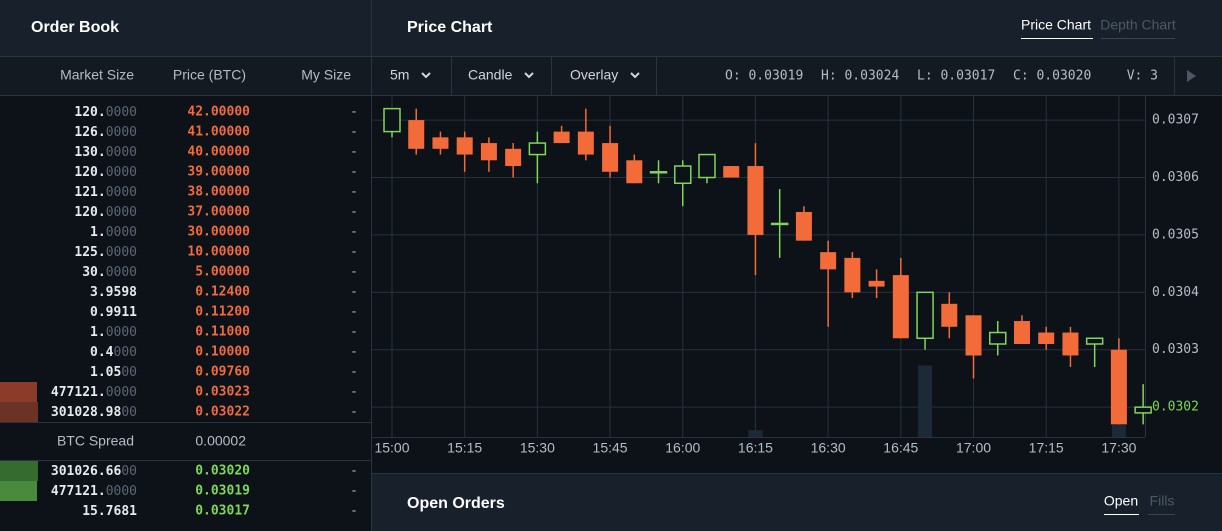 Image resolution: width=1222 pixels, height=531 pixels. I want to click on price: 37.00000, so click(218, 212).